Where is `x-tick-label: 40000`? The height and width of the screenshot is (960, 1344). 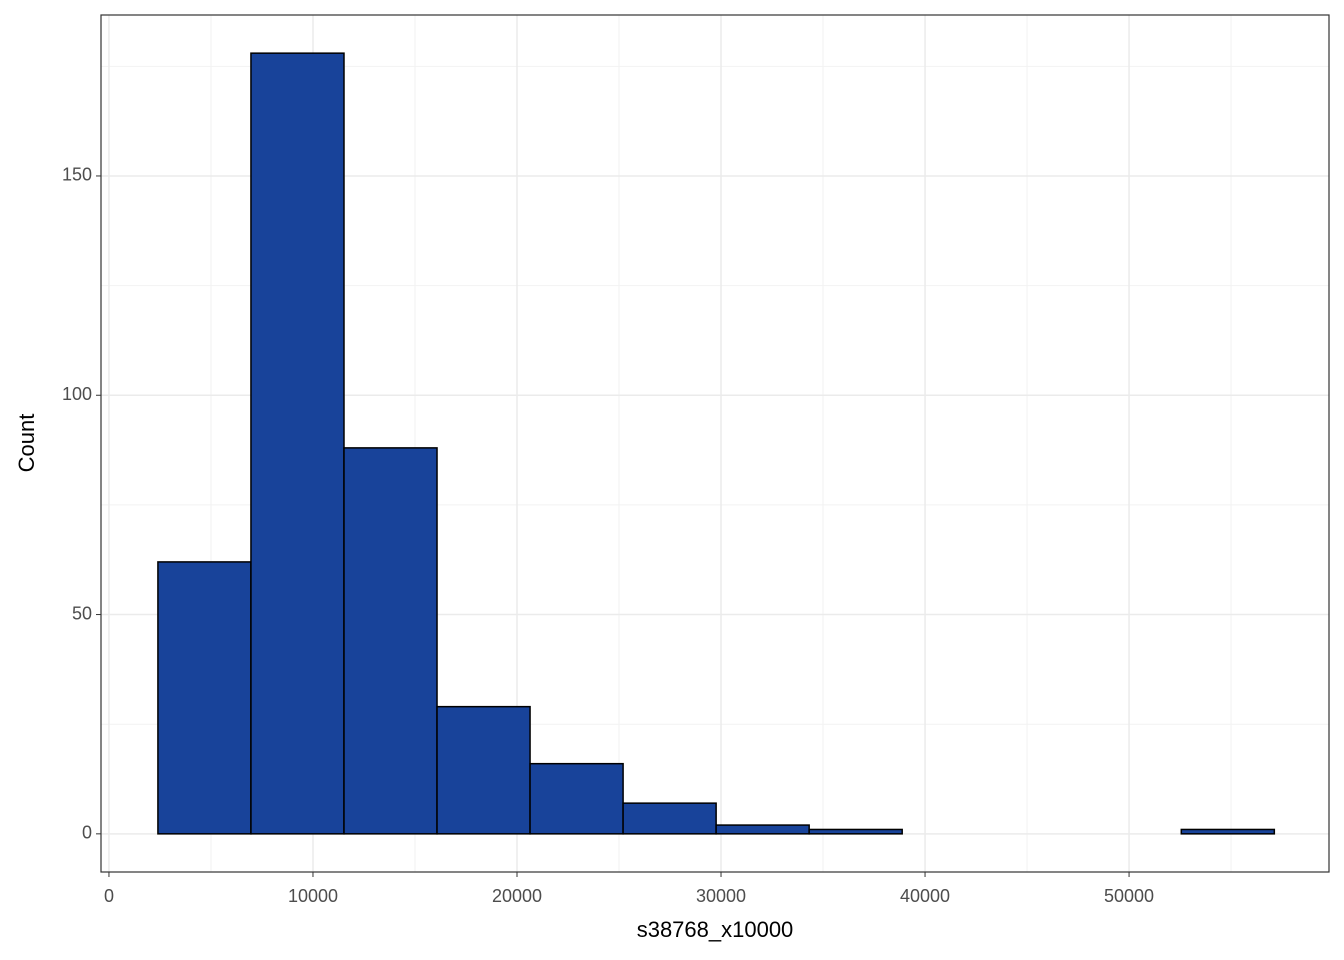 x-tick-label: 40000 is located at coordinates (925, 896).